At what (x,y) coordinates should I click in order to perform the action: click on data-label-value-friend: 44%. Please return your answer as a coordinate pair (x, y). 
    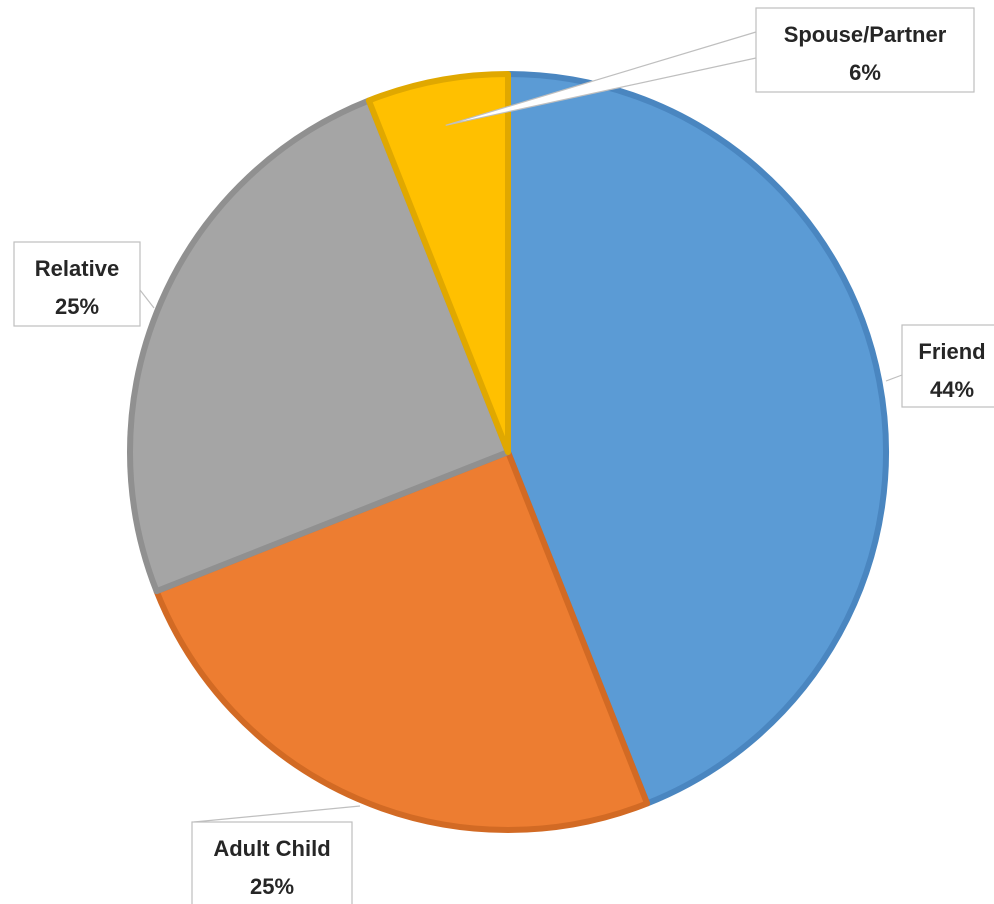
    Looking at the image, I should click on (952, 389).